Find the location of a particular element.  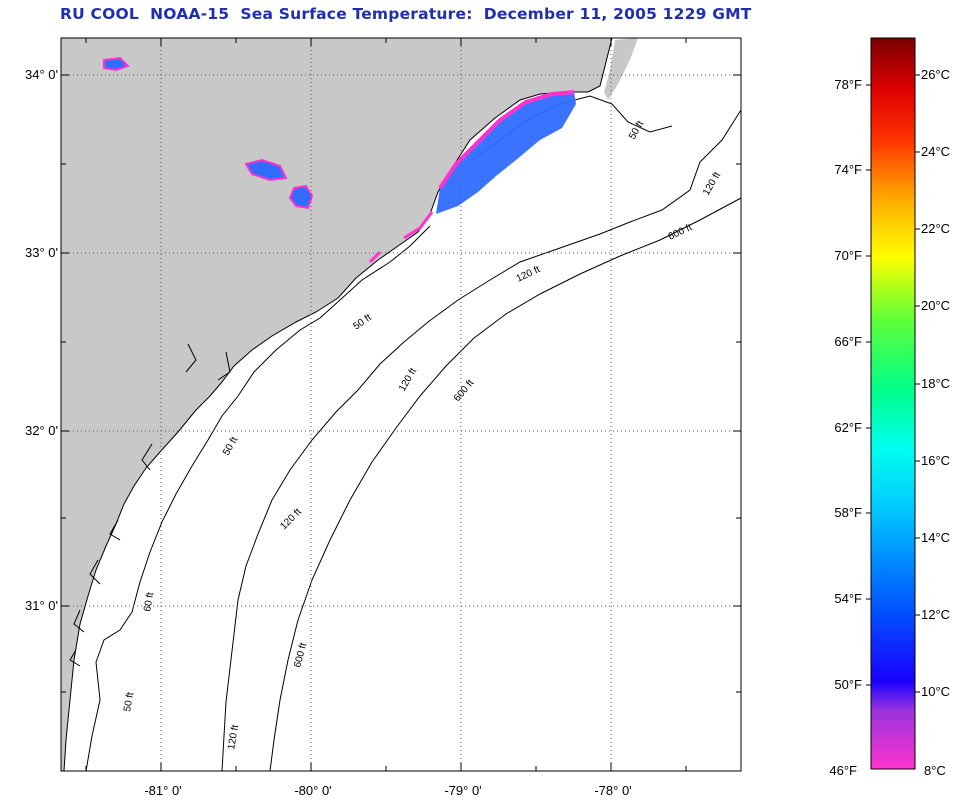

colorbar-f-label: 66°F is located at coordinates (848, 341).